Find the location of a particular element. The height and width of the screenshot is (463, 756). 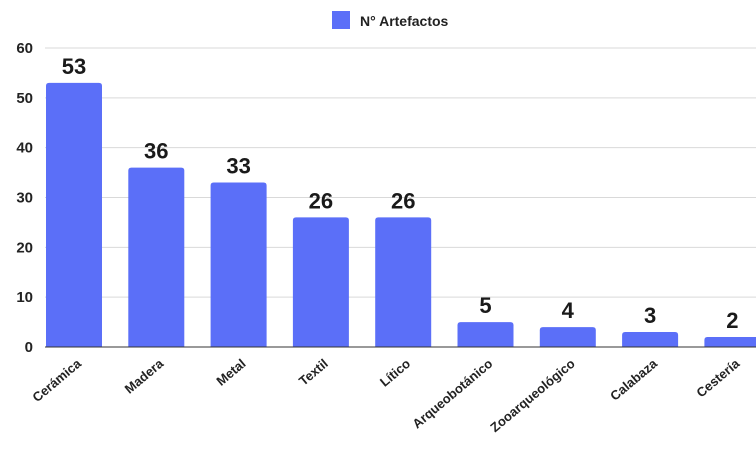

y-tick-label: 40 is located at coordinates (24, 148).